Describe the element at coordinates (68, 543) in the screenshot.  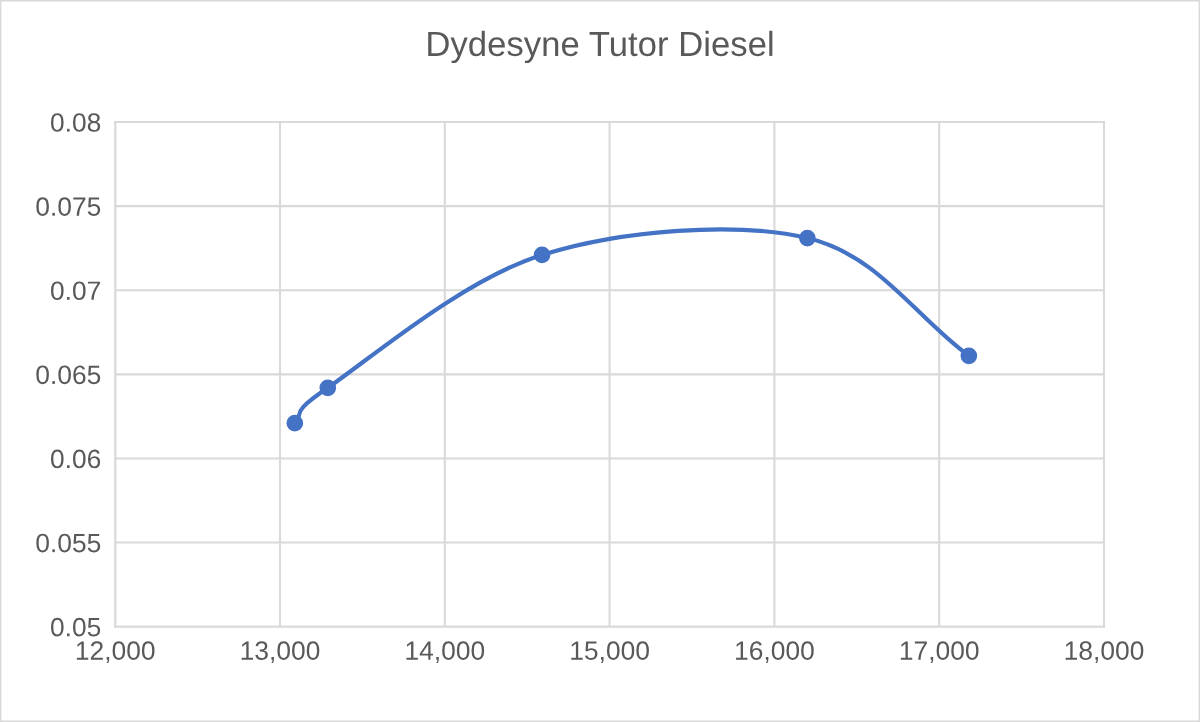
I see `y-tick-label: 0.055` at that location.